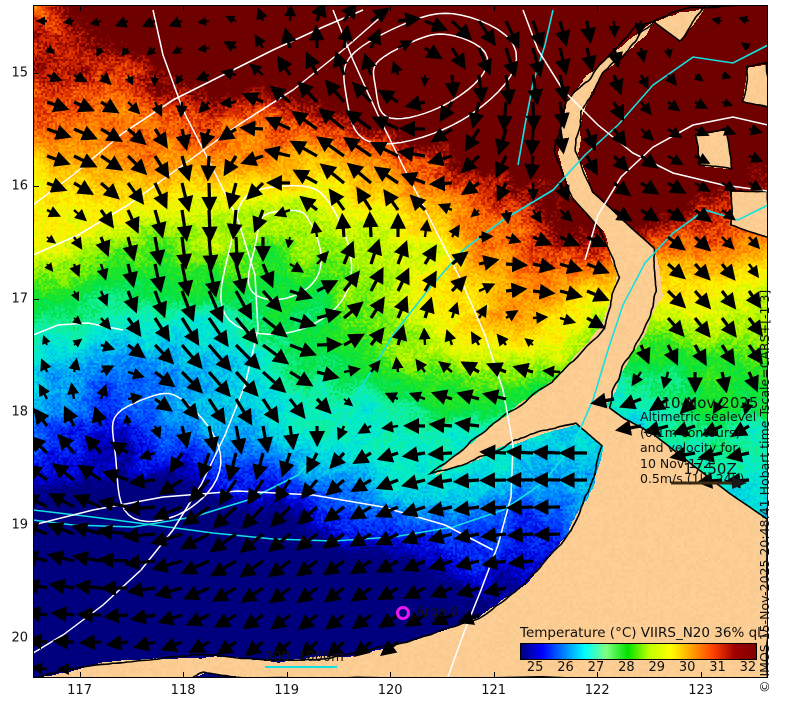 The height and width of the screenshot is (710, 800). Describe the element at coordinates (287, 675) in the screenshot. I see `x-tick-mark` at that location.